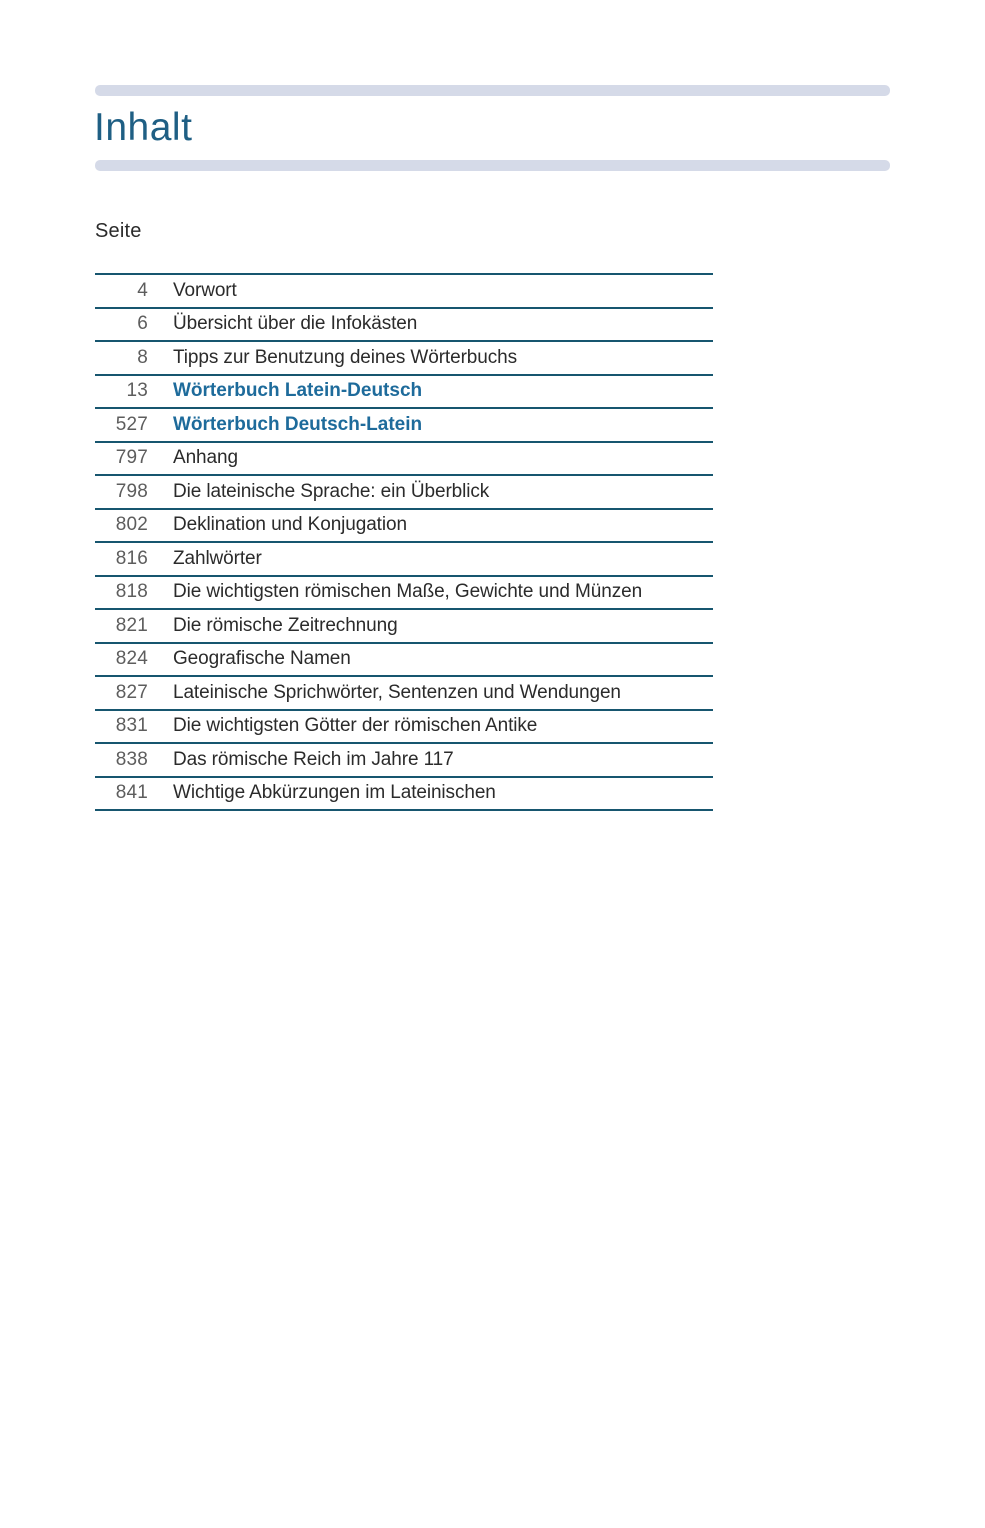  I want to click on toc-entry-label: Wörterbuch Deutsch-Latein, so click(298, 424).